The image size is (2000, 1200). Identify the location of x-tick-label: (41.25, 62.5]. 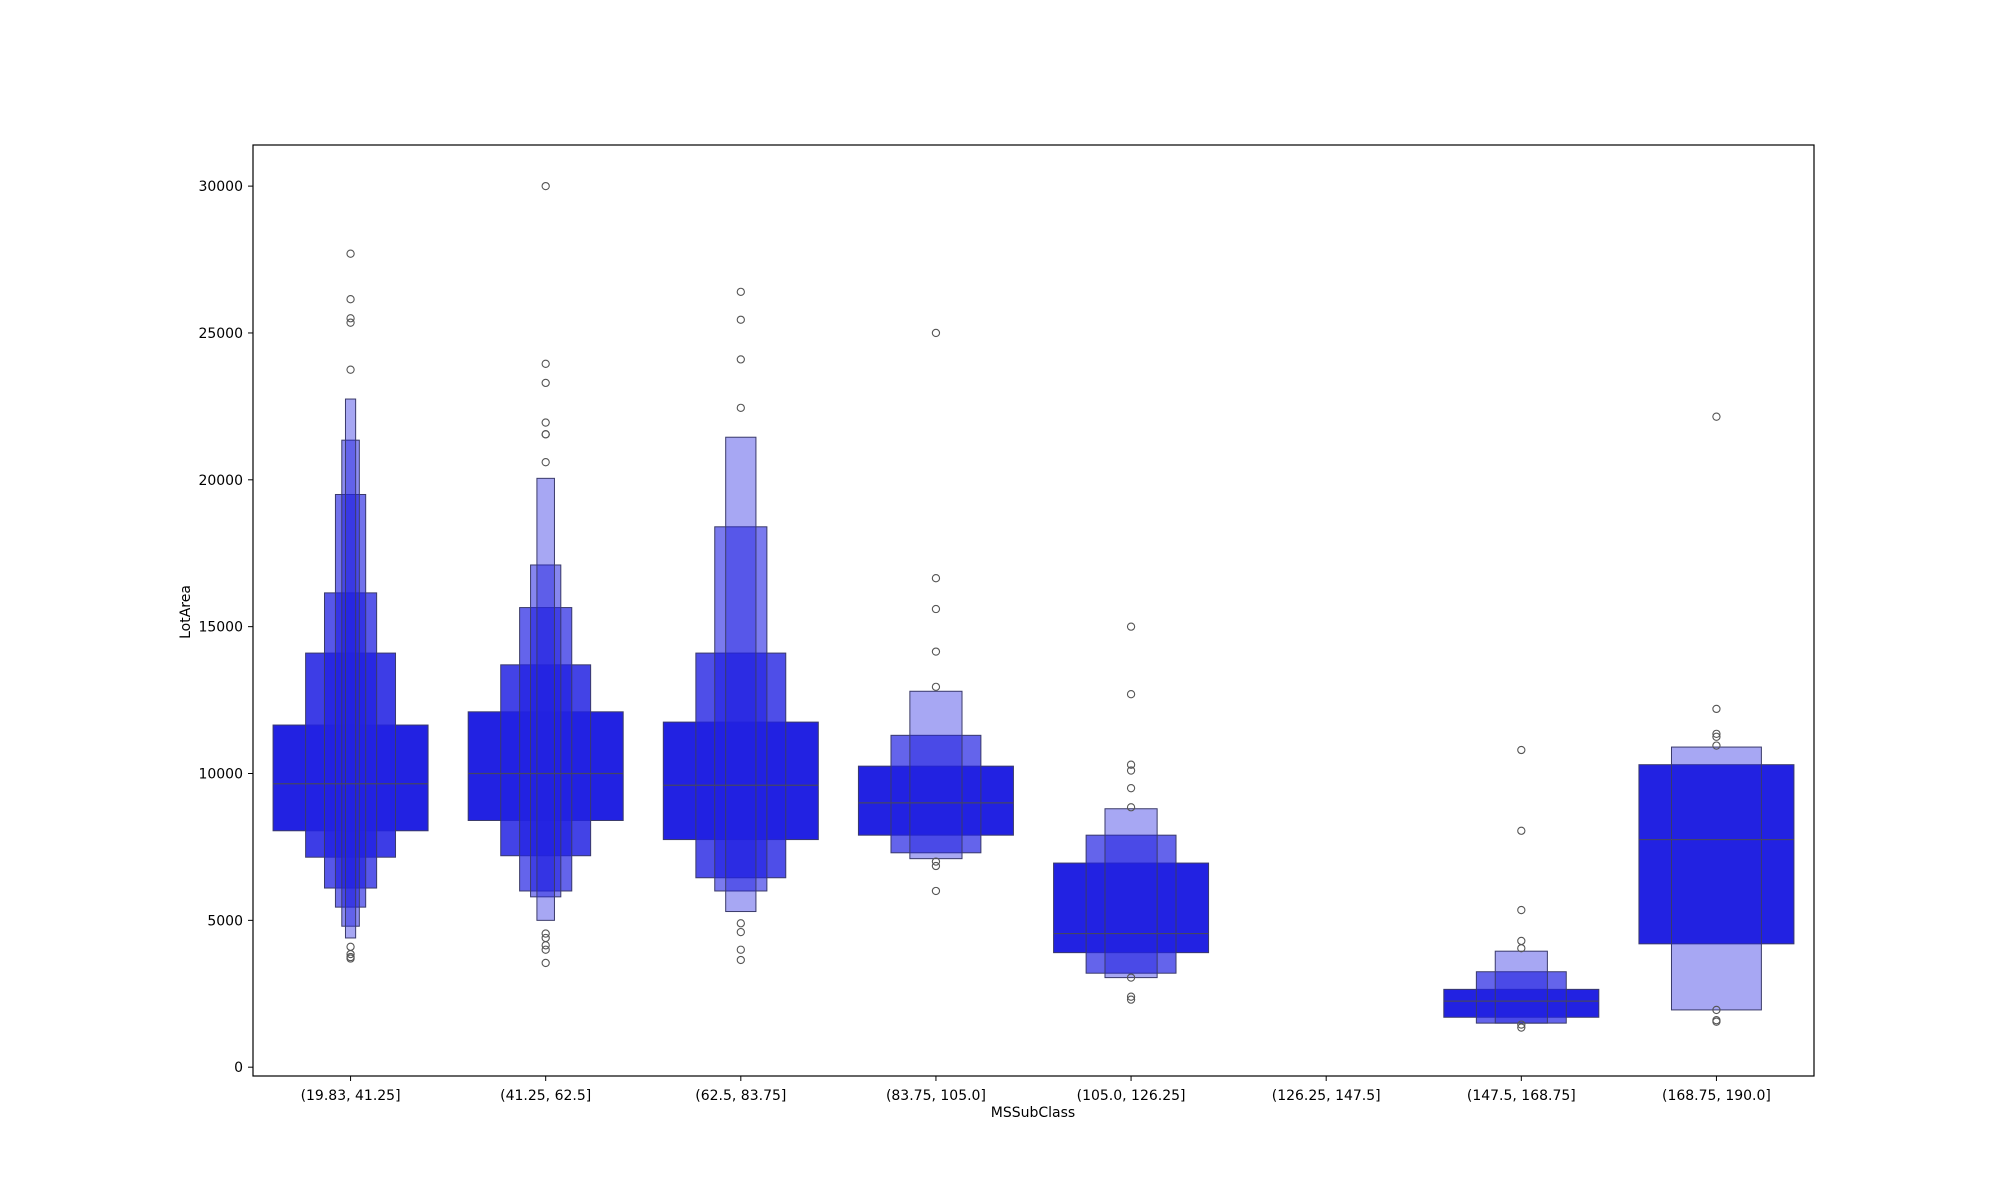
(545, 1096).